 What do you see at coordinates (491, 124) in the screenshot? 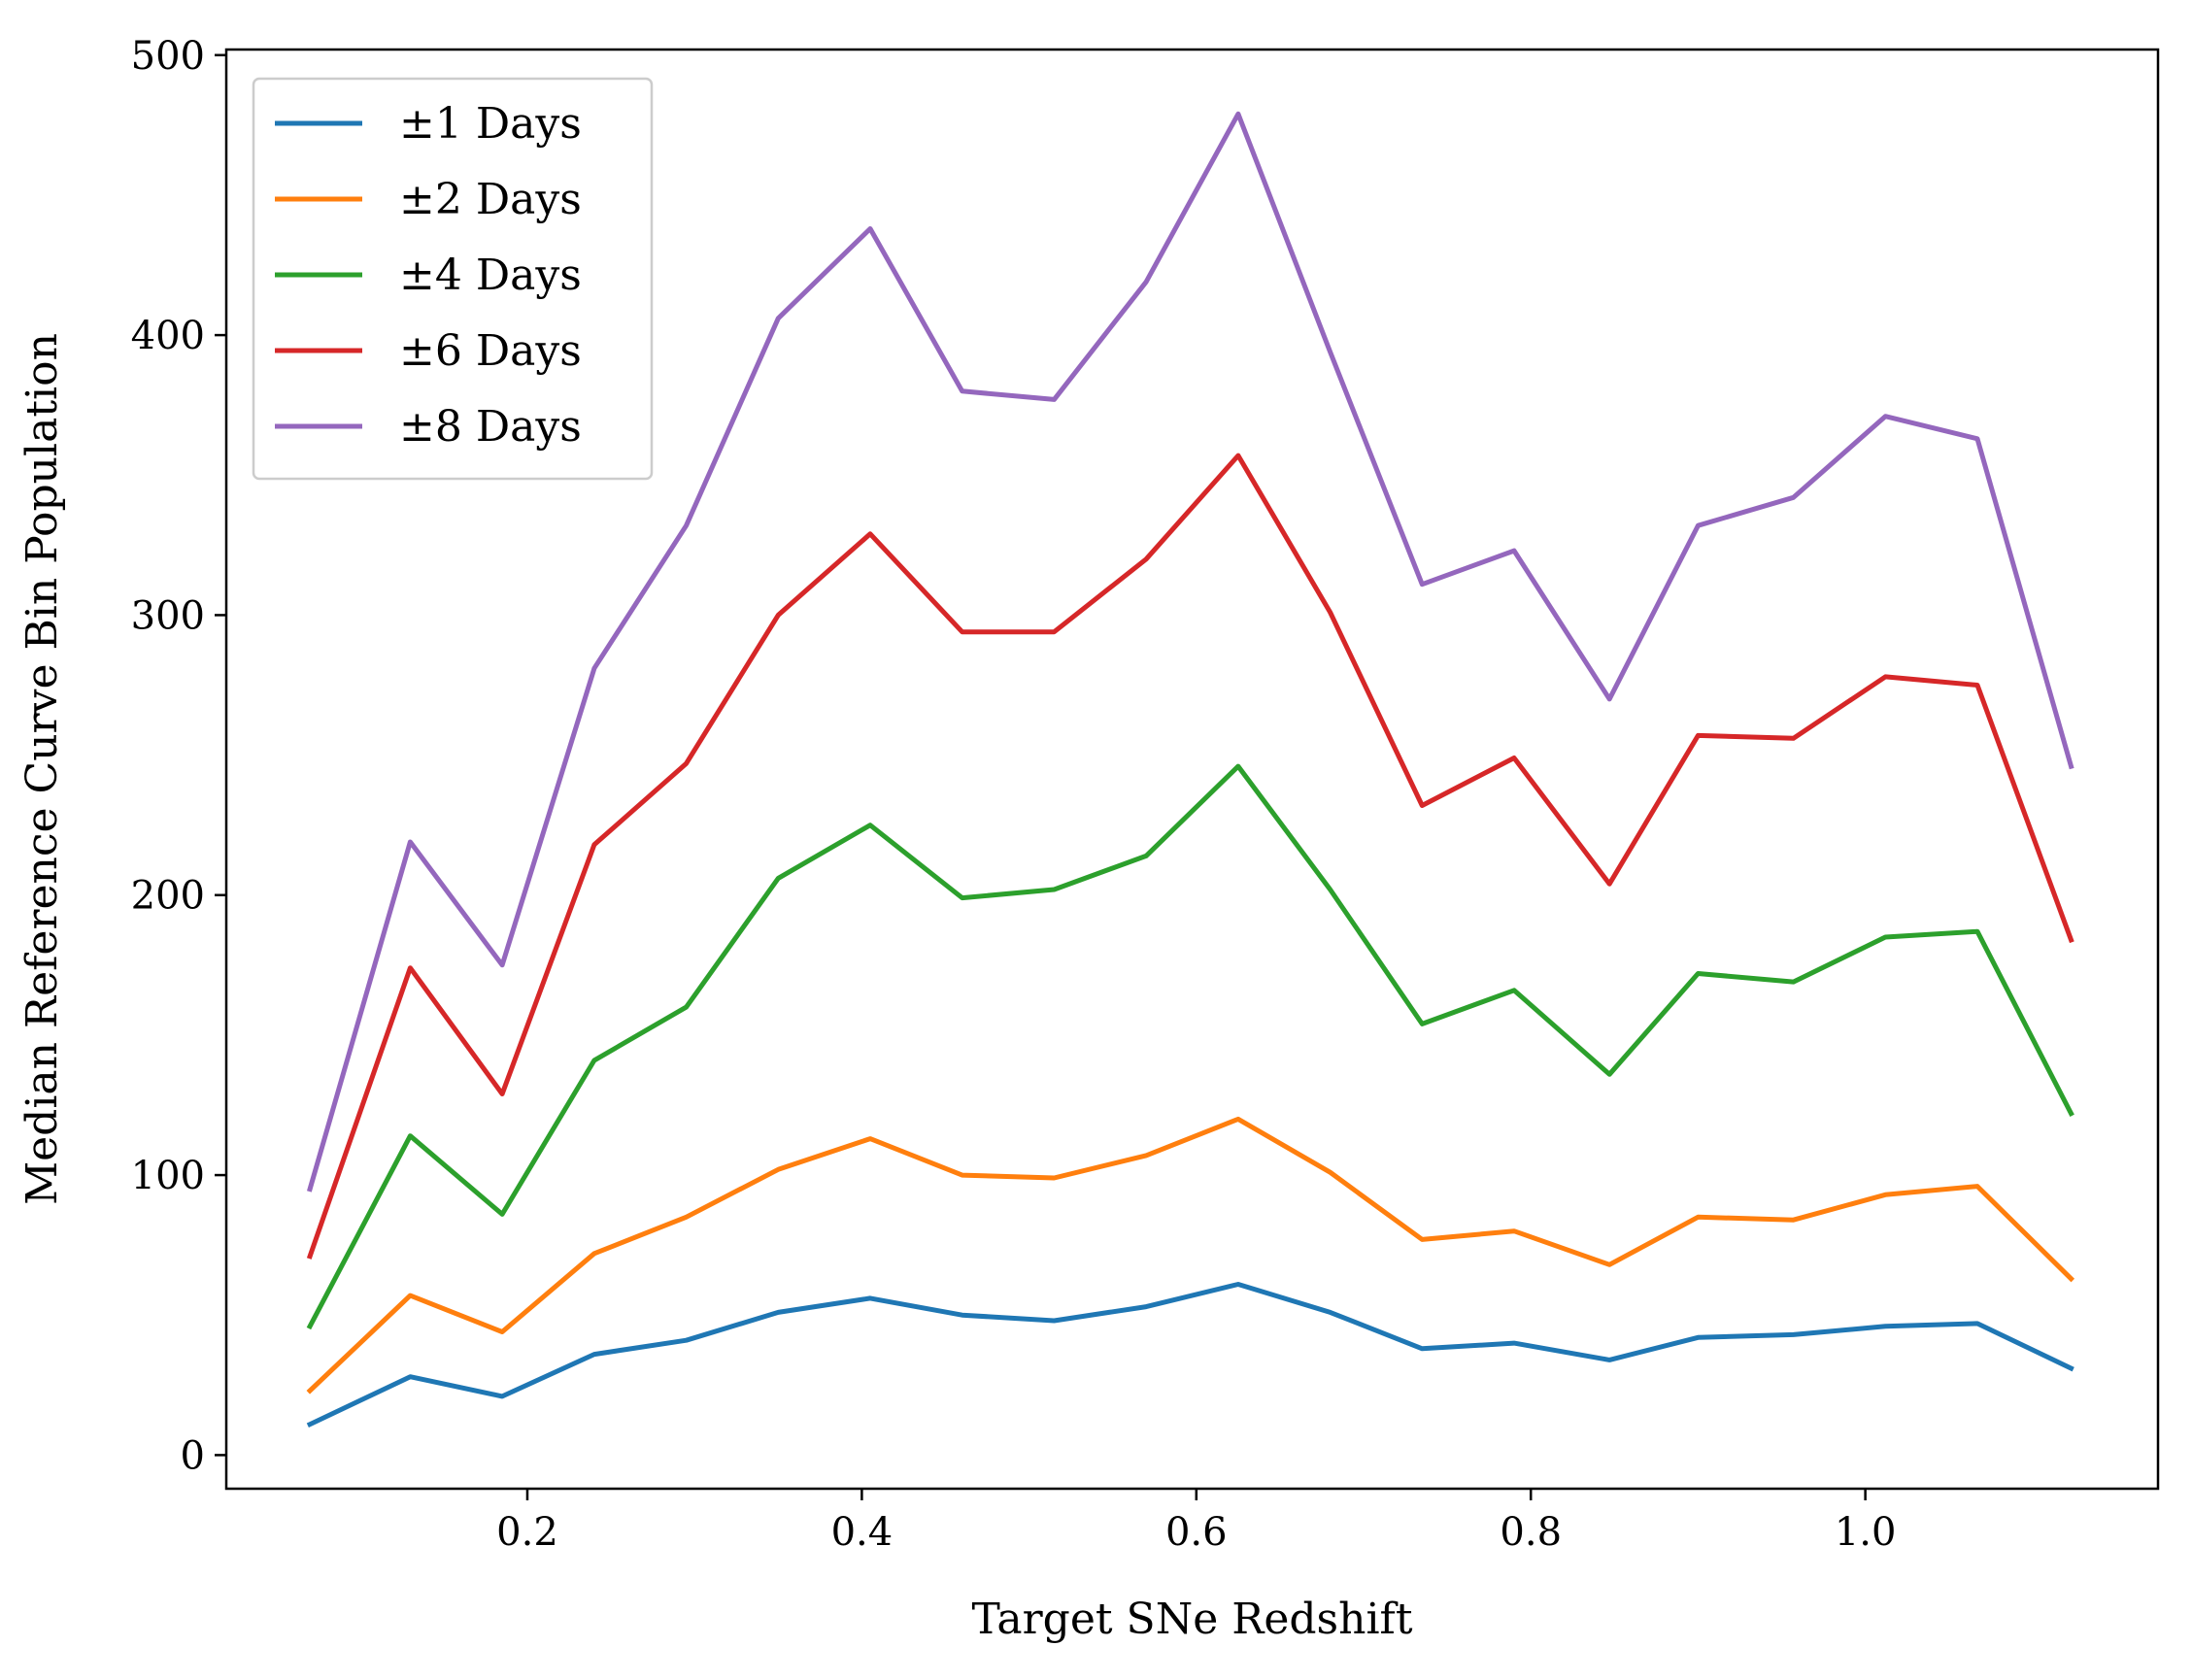
I see `legend-entry: ±1 Days` at bounding box center [491, 124].